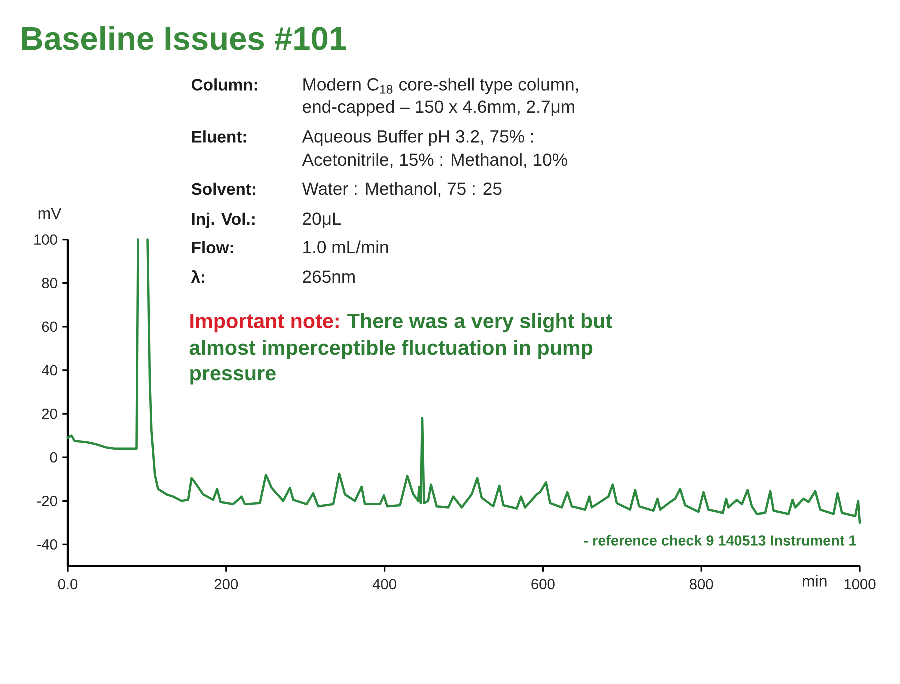 This screenshot has height=684, width=900. What do you see at coordinates (226, 584) in the screenshot?
I see `x-tick-label: 200` at bounding box center [226, 584].